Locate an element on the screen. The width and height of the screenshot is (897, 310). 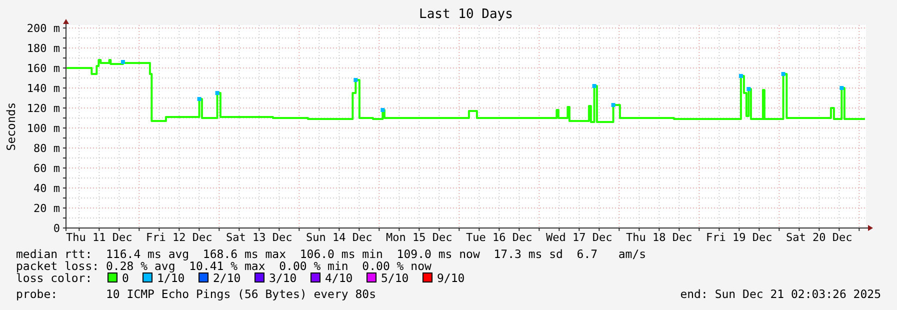
text: end: Sun Dec 21 02:03:26 2025 is located at coordinates (780, 294).